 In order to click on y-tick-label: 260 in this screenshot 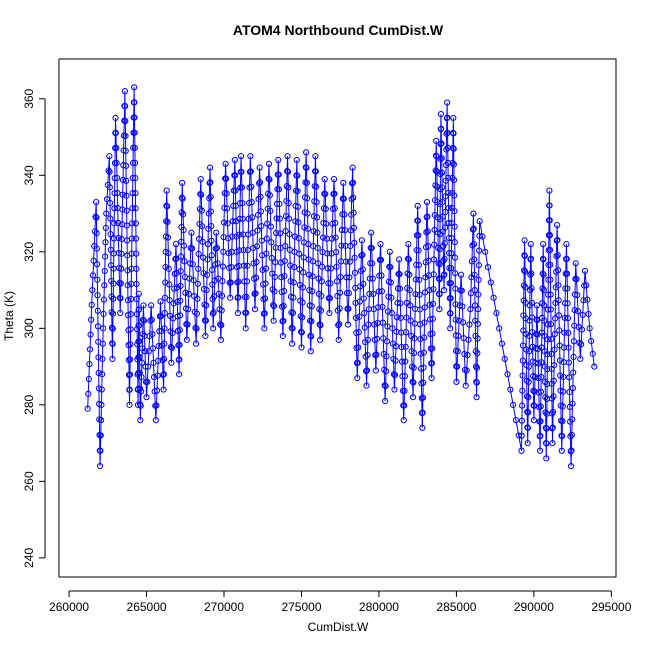, I will do `click(29, 481)`.